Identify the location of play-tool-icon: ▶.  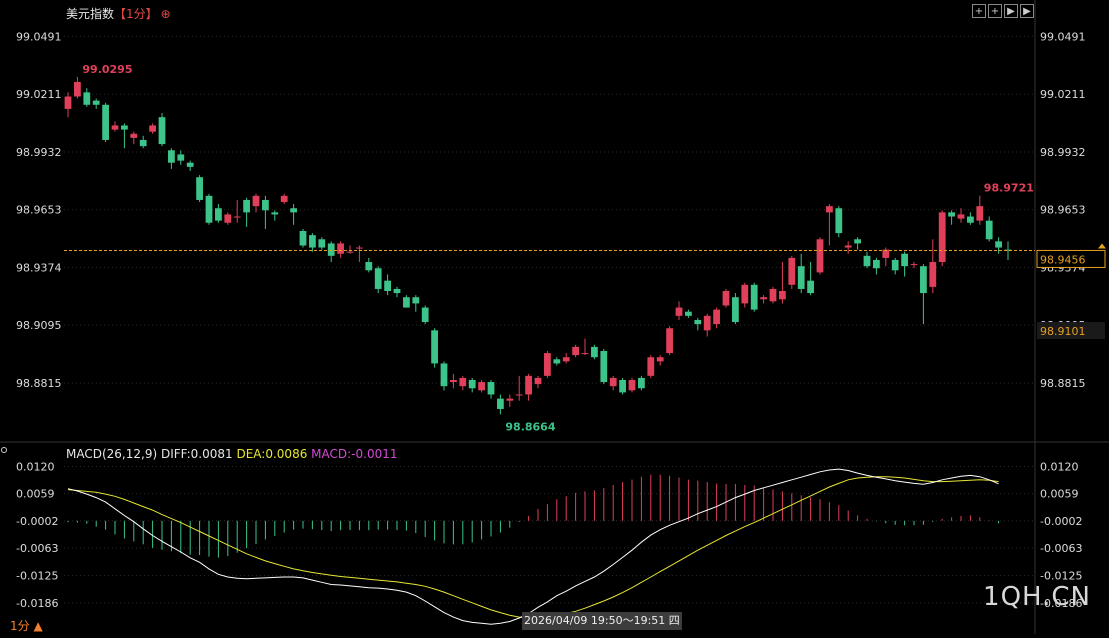
(1011, 11).